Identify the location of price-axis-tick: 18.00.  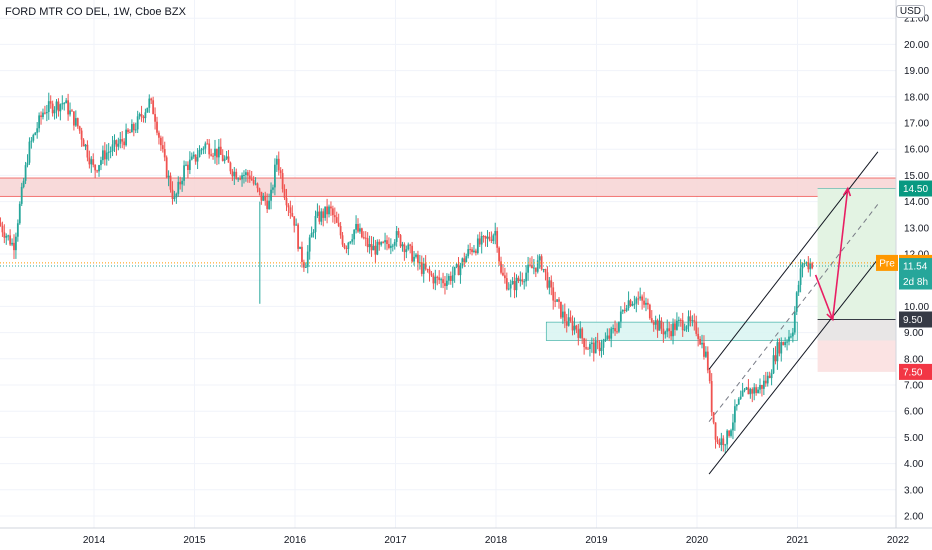
(916, 97).